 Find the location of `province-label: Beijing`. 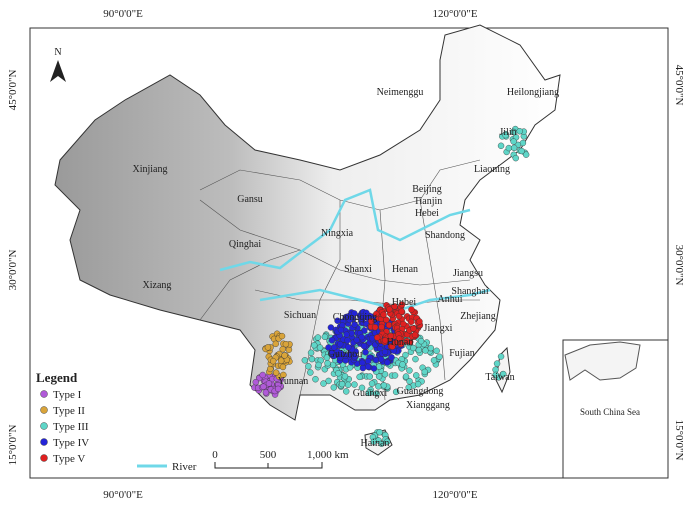

province-label: Beijing is located at coordinates (426, 189).